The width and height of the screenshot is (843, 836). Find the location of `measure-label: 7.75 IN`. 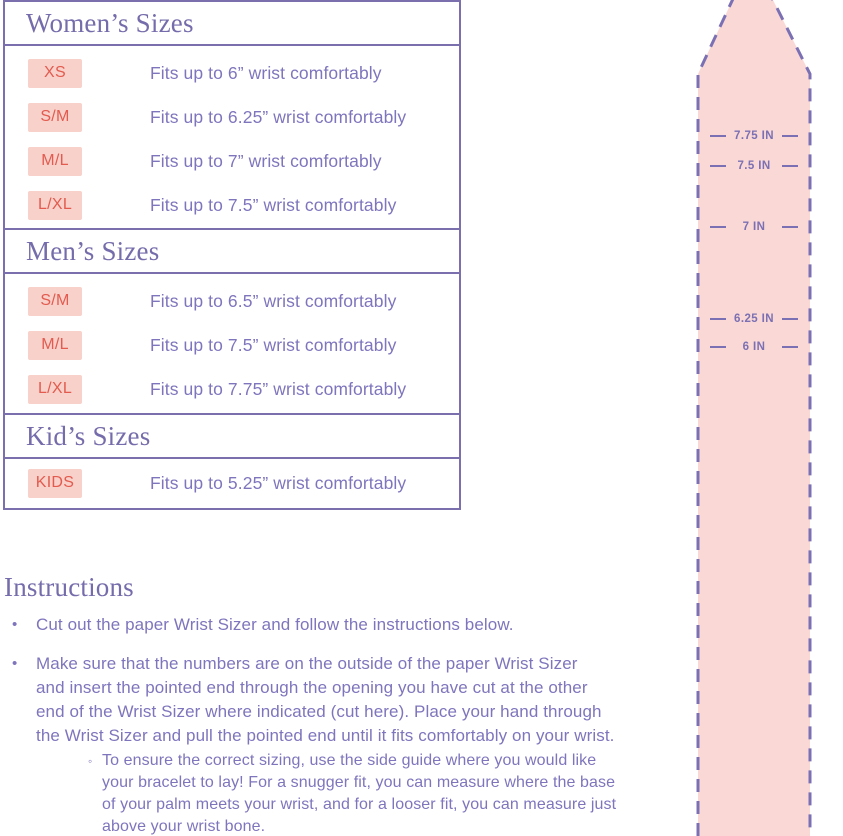

measure-label: 7.75 IN is located at coordinates (754, 136).